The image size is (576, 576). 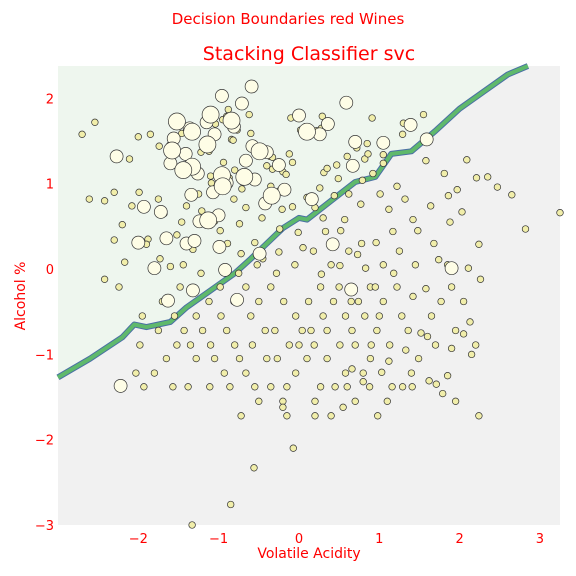 What do you see at coordinates (44, 441) in the screenshot?
I see `y-tick-label: −2` at bounding box center [44, 441].